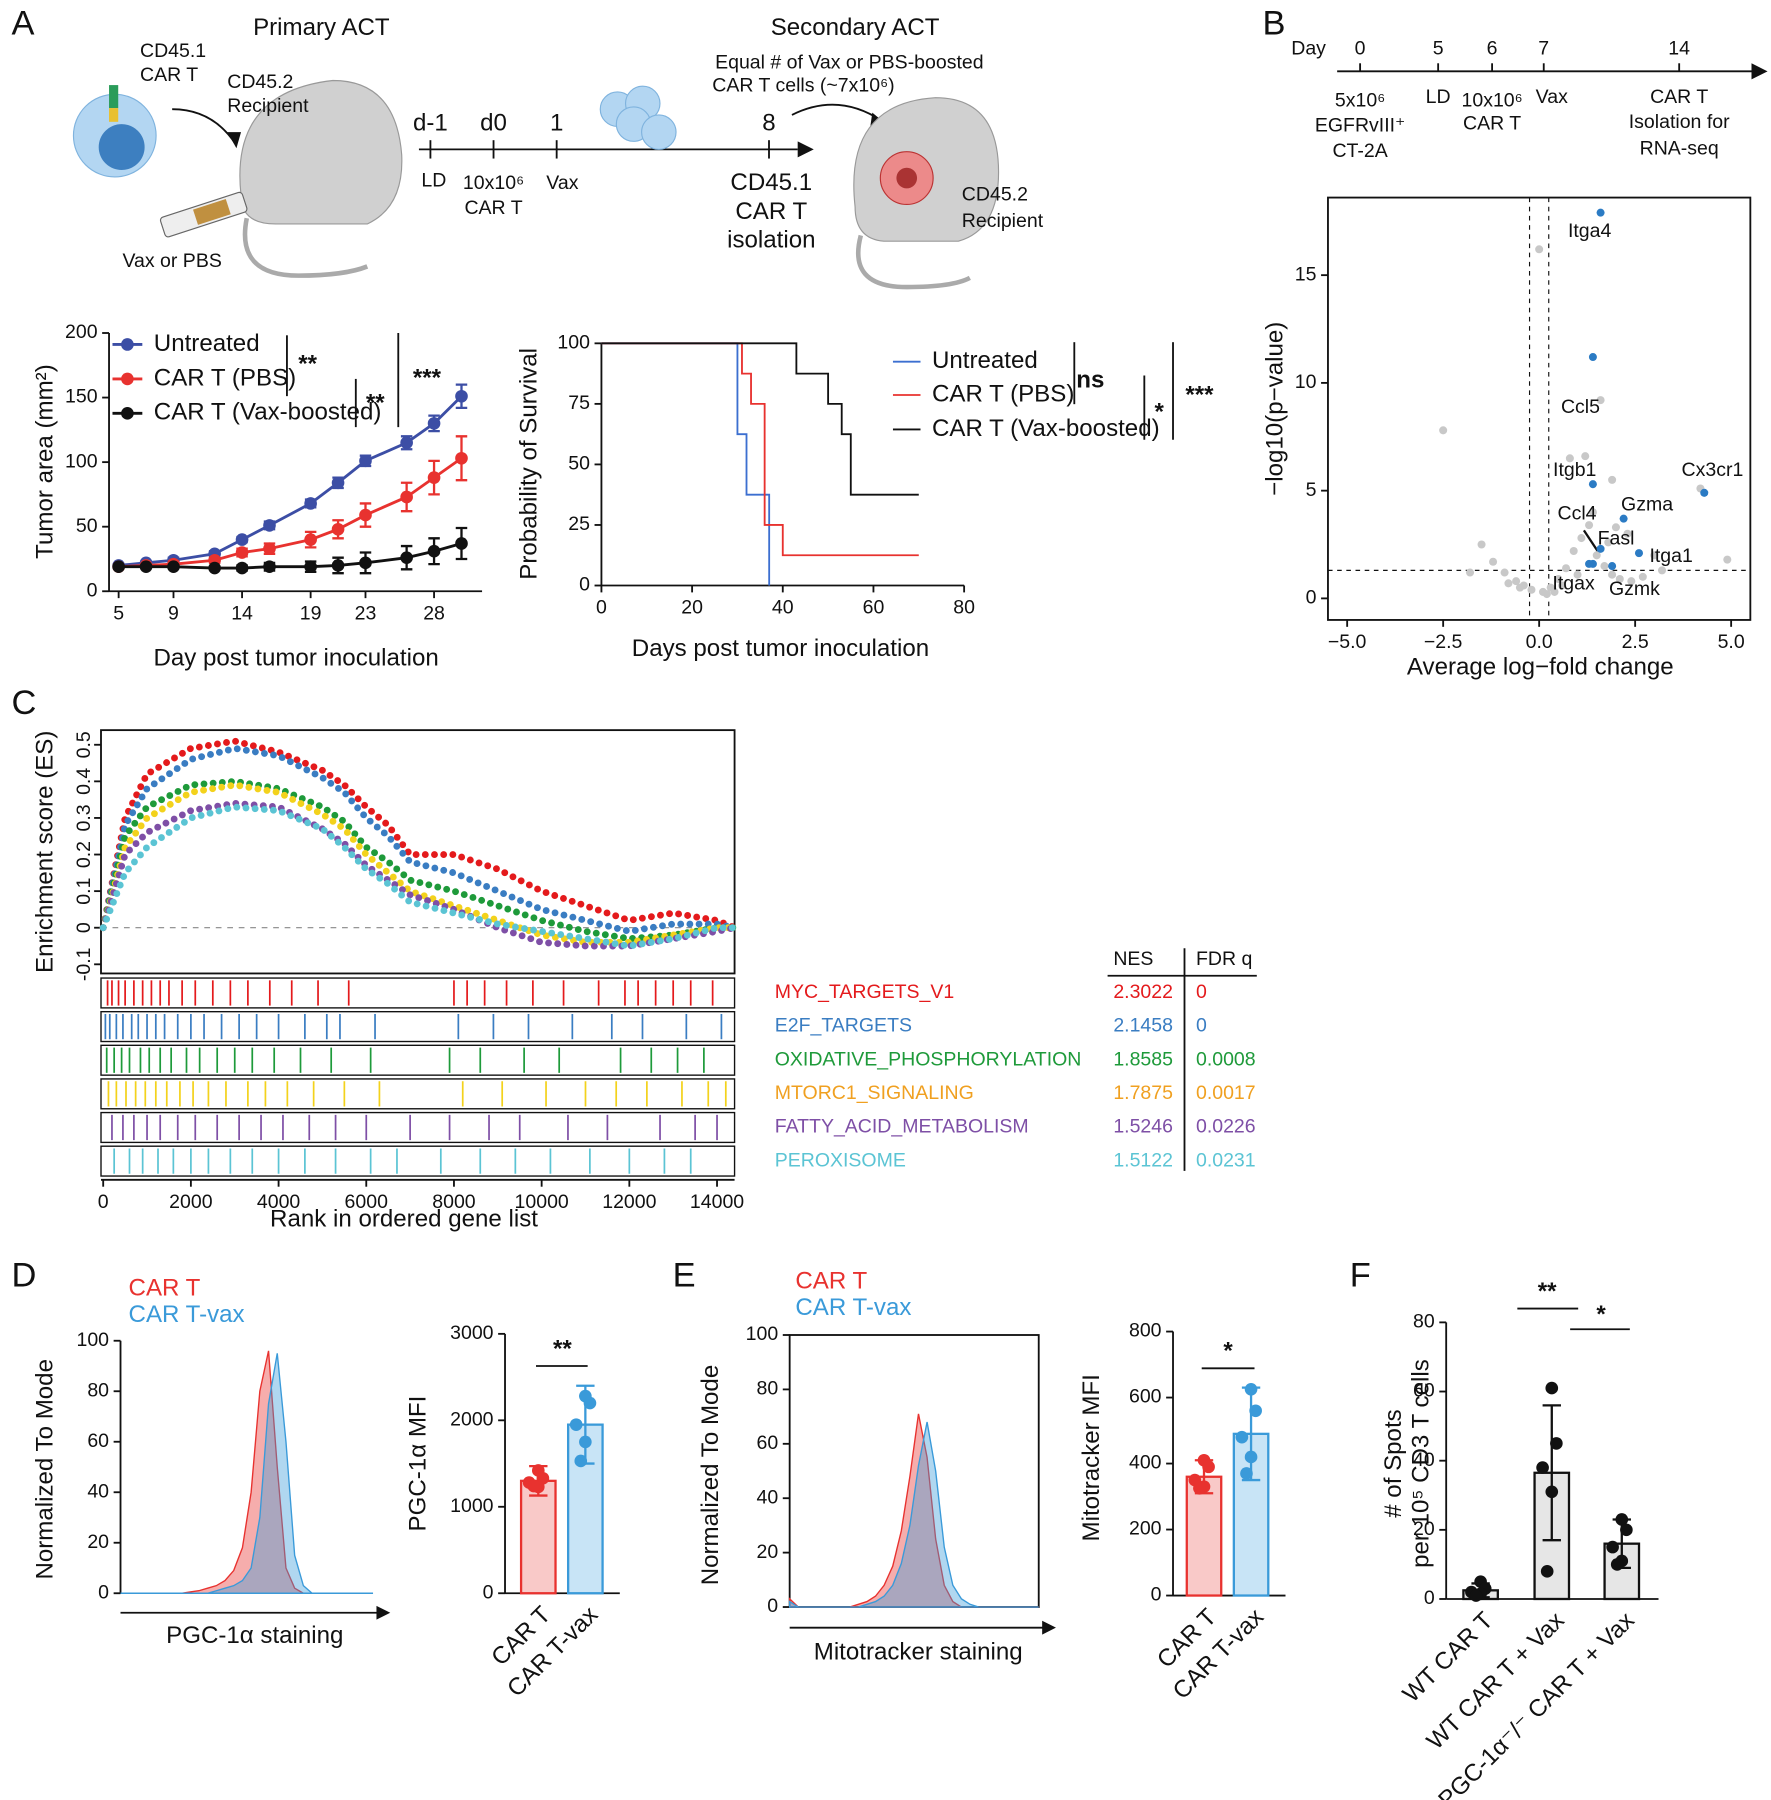  I want to click on title: Primary ACT, so click(321, 27).